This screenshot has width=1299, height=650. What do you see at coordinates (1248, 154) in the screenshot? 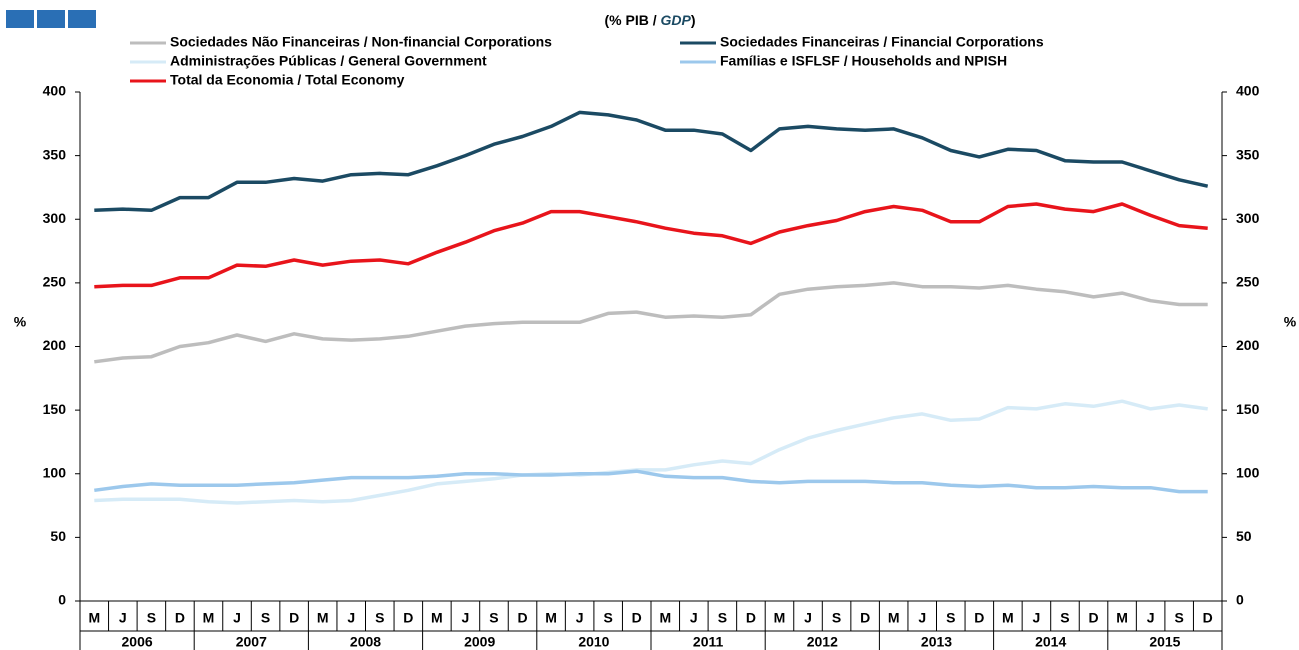
I see `y2-tick-label: 350` at bounding box center [1248, 154].